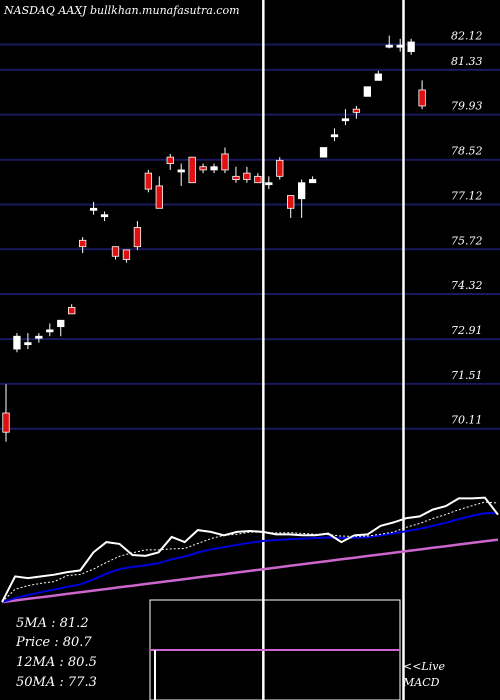 Image resolution: width=500 pixels, height=700 pixels. Describe the element at coordinates (467, 375) in the screenshot. I see `y-tick-label-8: 71.51` at that location.